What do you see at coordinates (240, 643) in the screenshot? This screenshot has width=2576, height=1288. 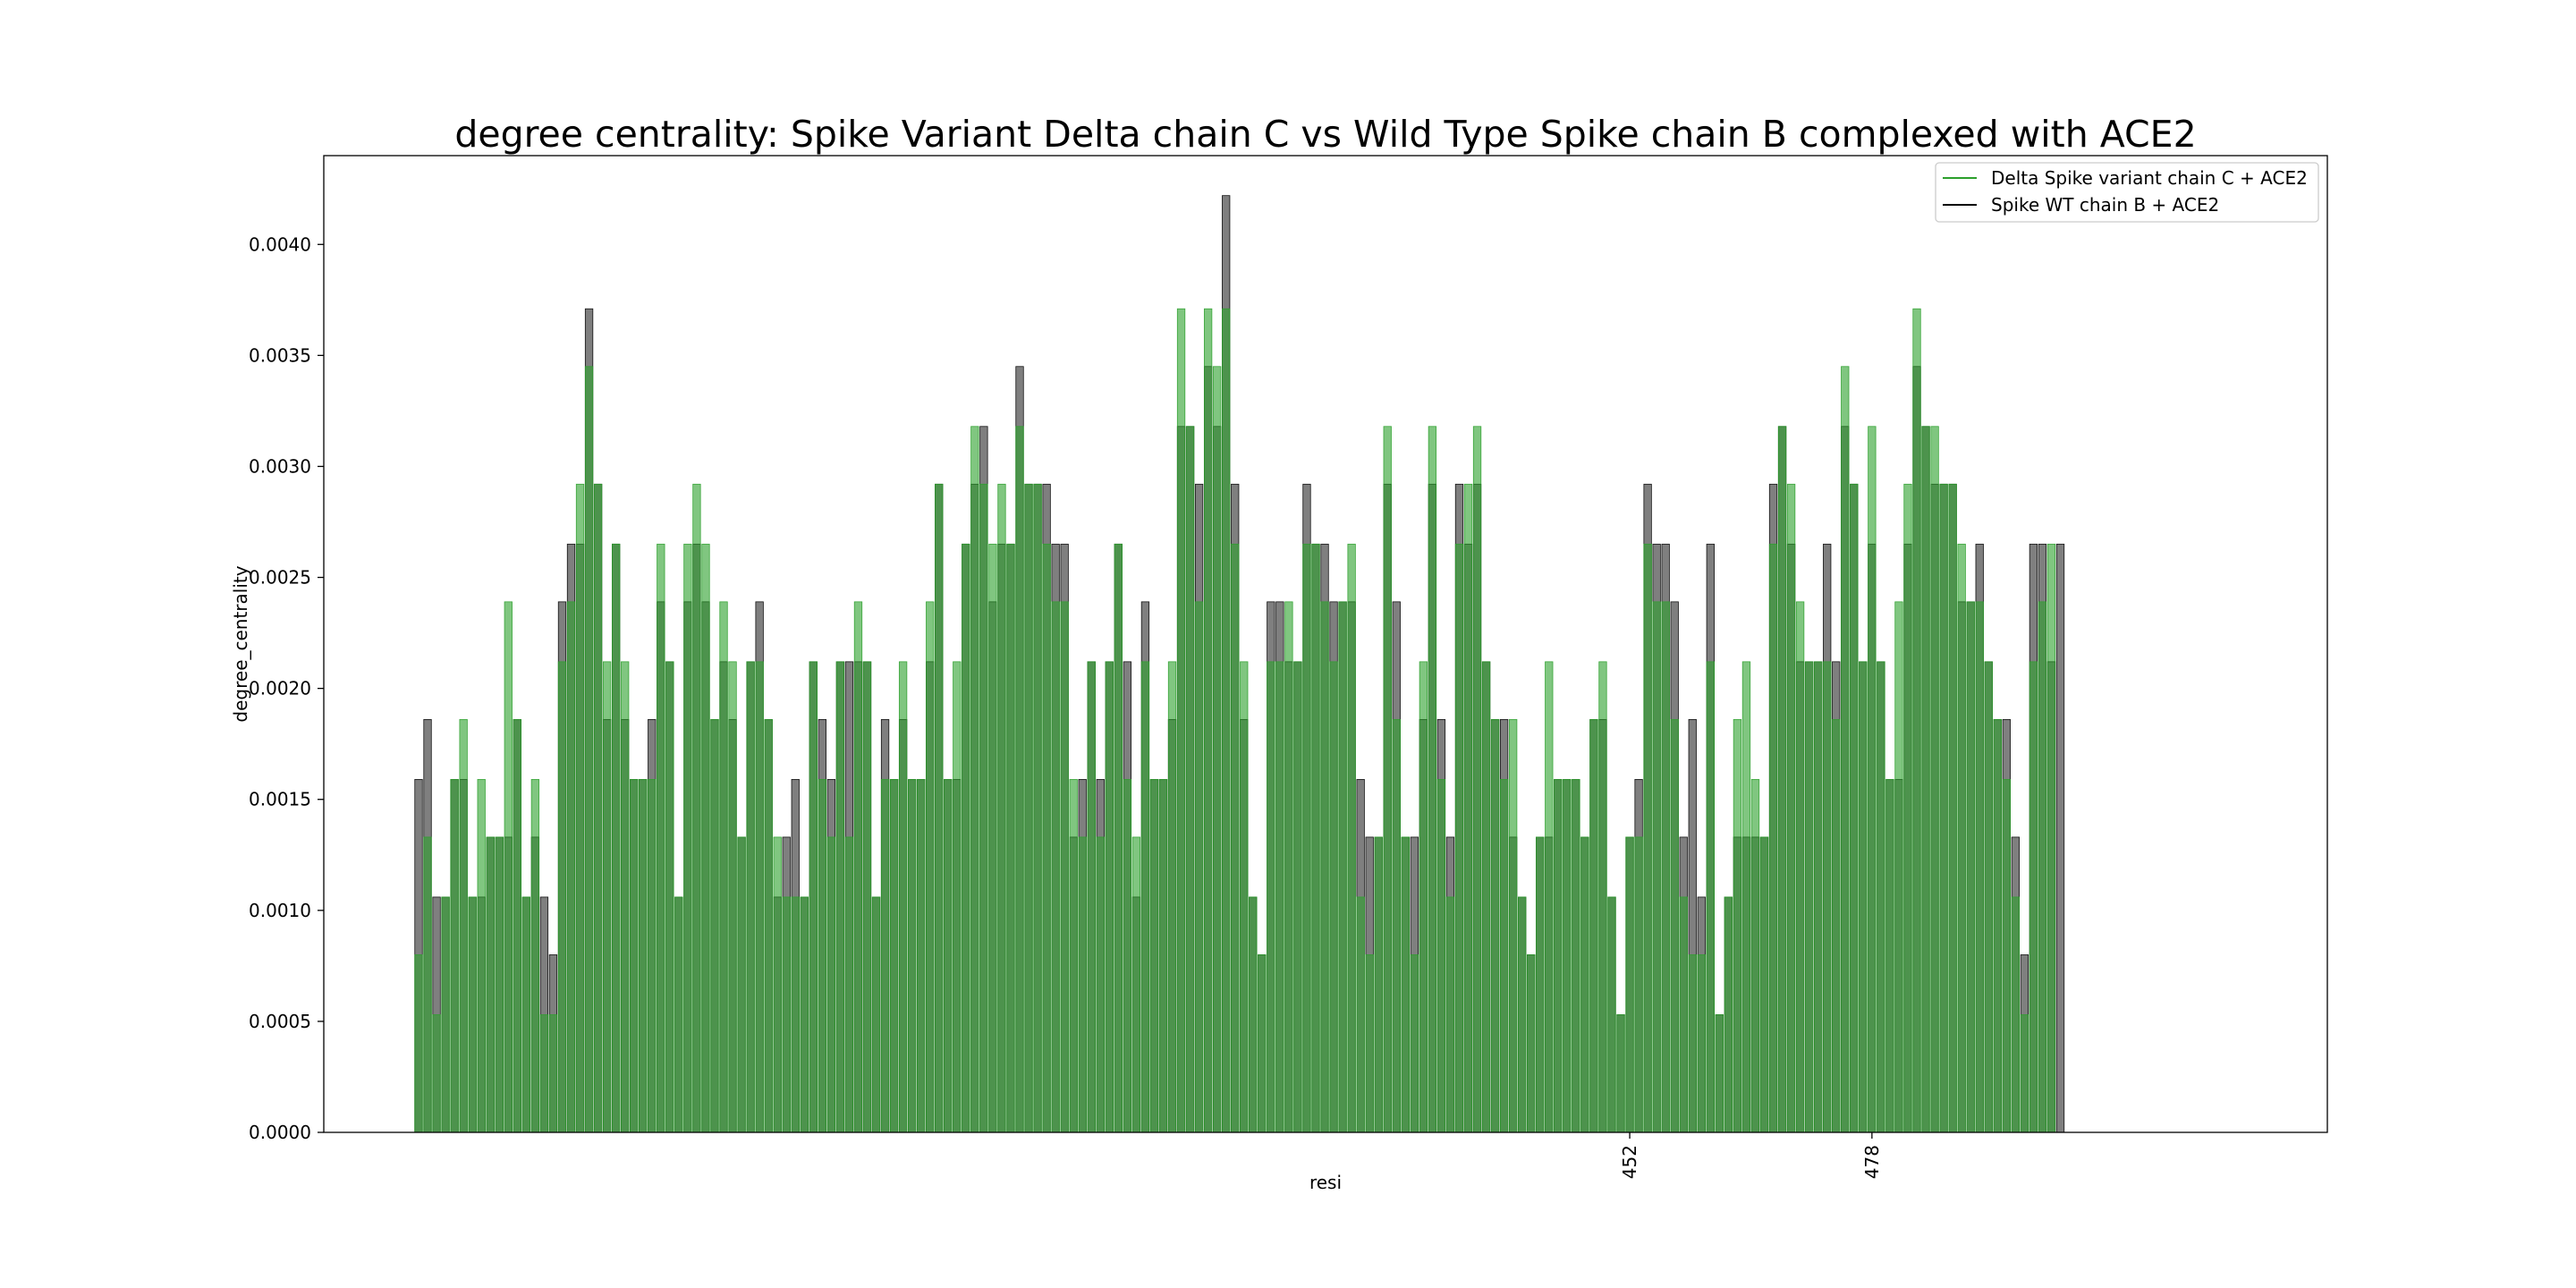 I see `y-axis-label: degree_centrality` at bounding box center [240, 643].